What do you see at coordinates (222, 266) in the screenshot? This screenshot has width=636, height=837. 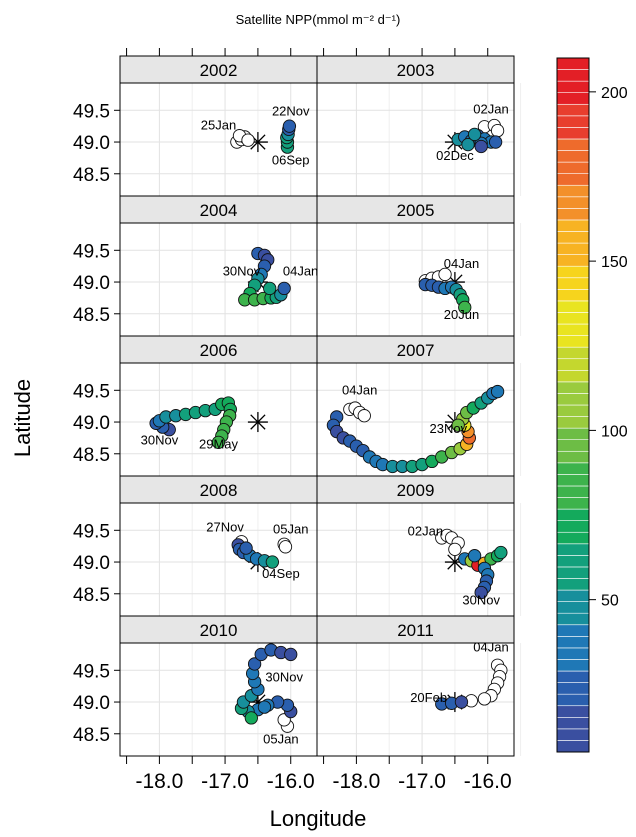 I see `panel-2004: 2004 30Nov 04Jan` at bounding box center [222, 266].